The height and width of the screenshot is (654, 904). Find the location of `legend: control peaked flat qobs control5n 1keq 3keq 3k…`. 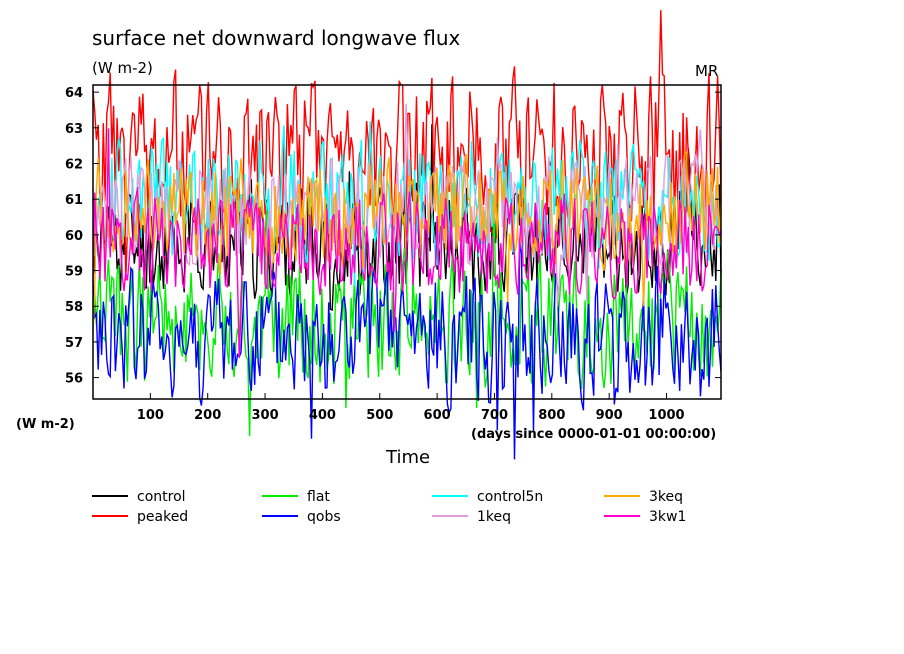

legend: control peaked flat qobs control5n 1keq 3keq 3k… is located at coordinates (389, 507).